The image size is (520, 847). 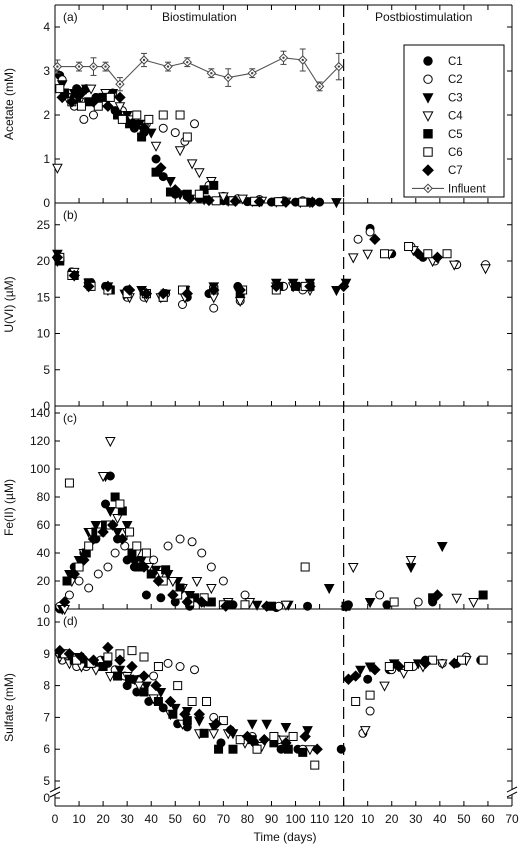 I want to click on panel-0-point-Influent-5-dot, so click(x=144, y=60).